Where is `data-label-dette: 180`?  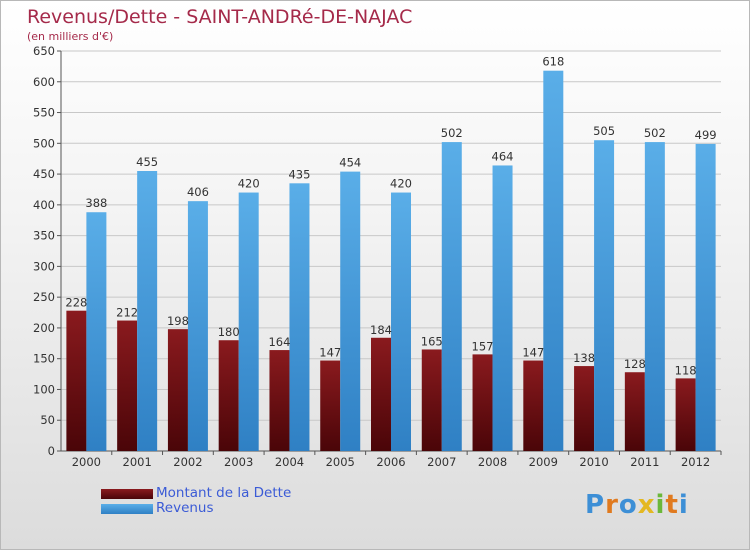 data-label-dette: 180 is located at coordinates (229, 332).